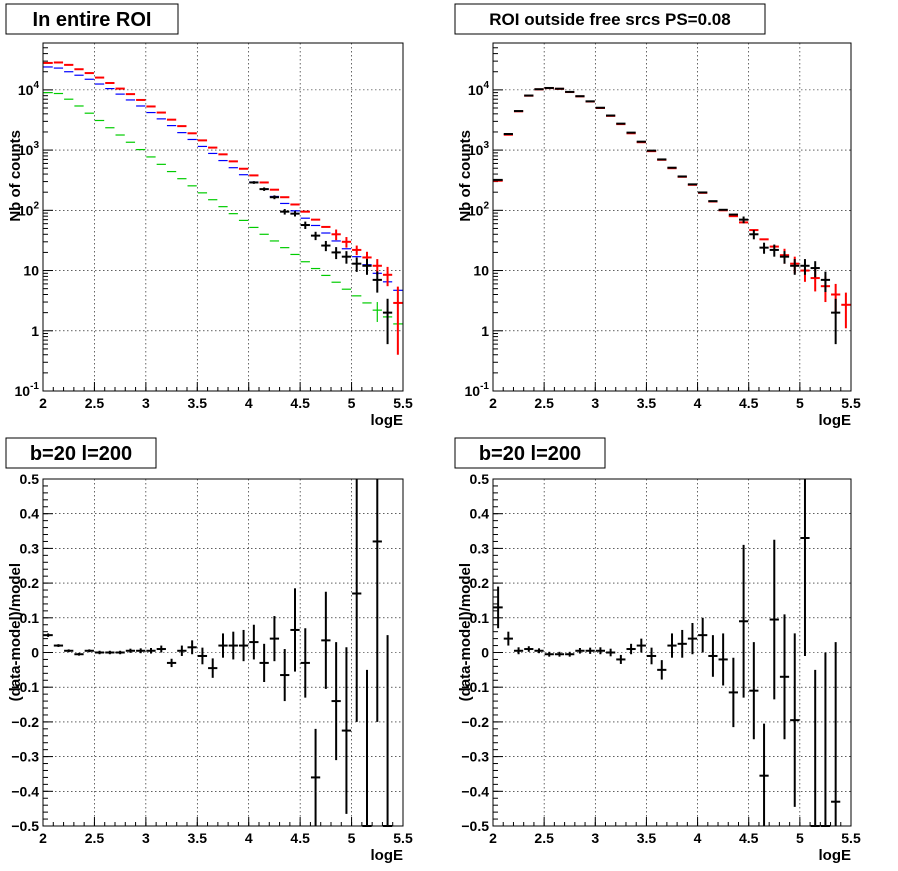 The height and width of the screenshot is (871, 898). I want to click on y-tick-label: −0.4, so click(475, 791).